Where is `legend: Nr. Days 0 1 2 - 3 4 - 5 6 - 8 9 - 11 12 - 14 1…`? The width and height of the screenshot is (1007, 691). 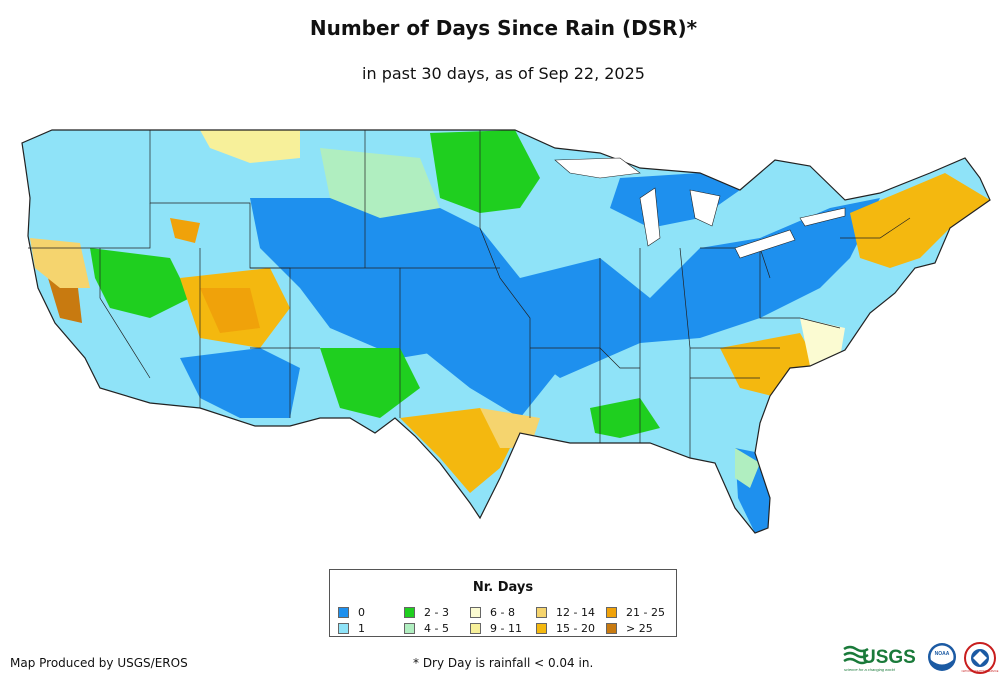 legend: Nr. Days 0 1 2 - 3 4 - 5 6 - 8 9 - 11 12 - 14 1… is located at coordinates (503, 603).